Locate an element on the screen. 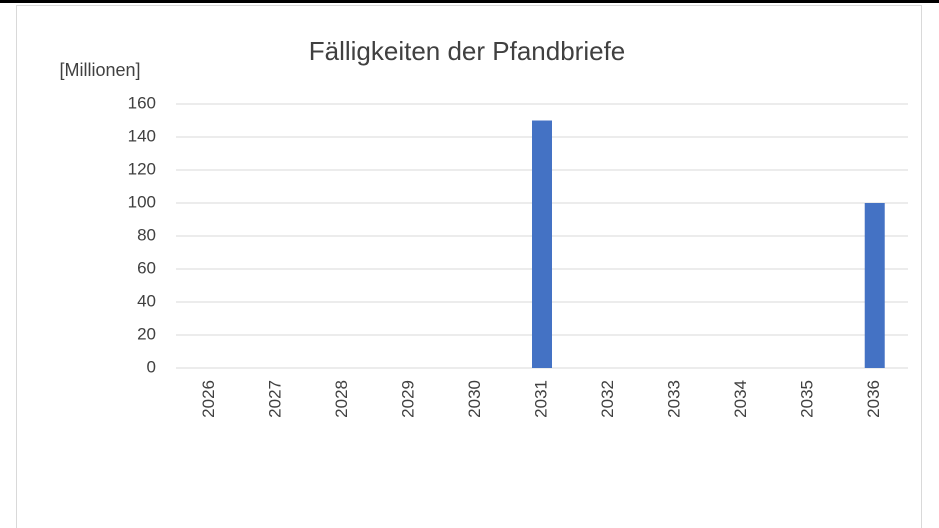  y-tick-label: 40 is located at coordinates (146, 300).